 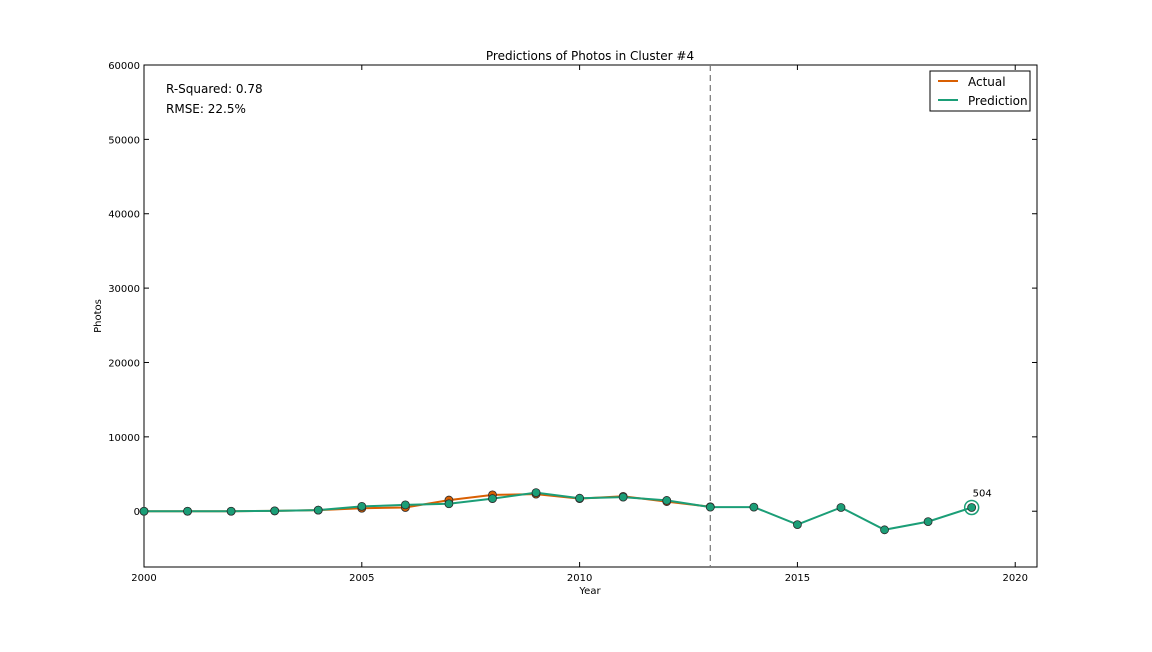 What do you see at coordinates (987, 82) in the screenshot?
I see `legend-actual-label: Actual` at bounding box center [987, 82].